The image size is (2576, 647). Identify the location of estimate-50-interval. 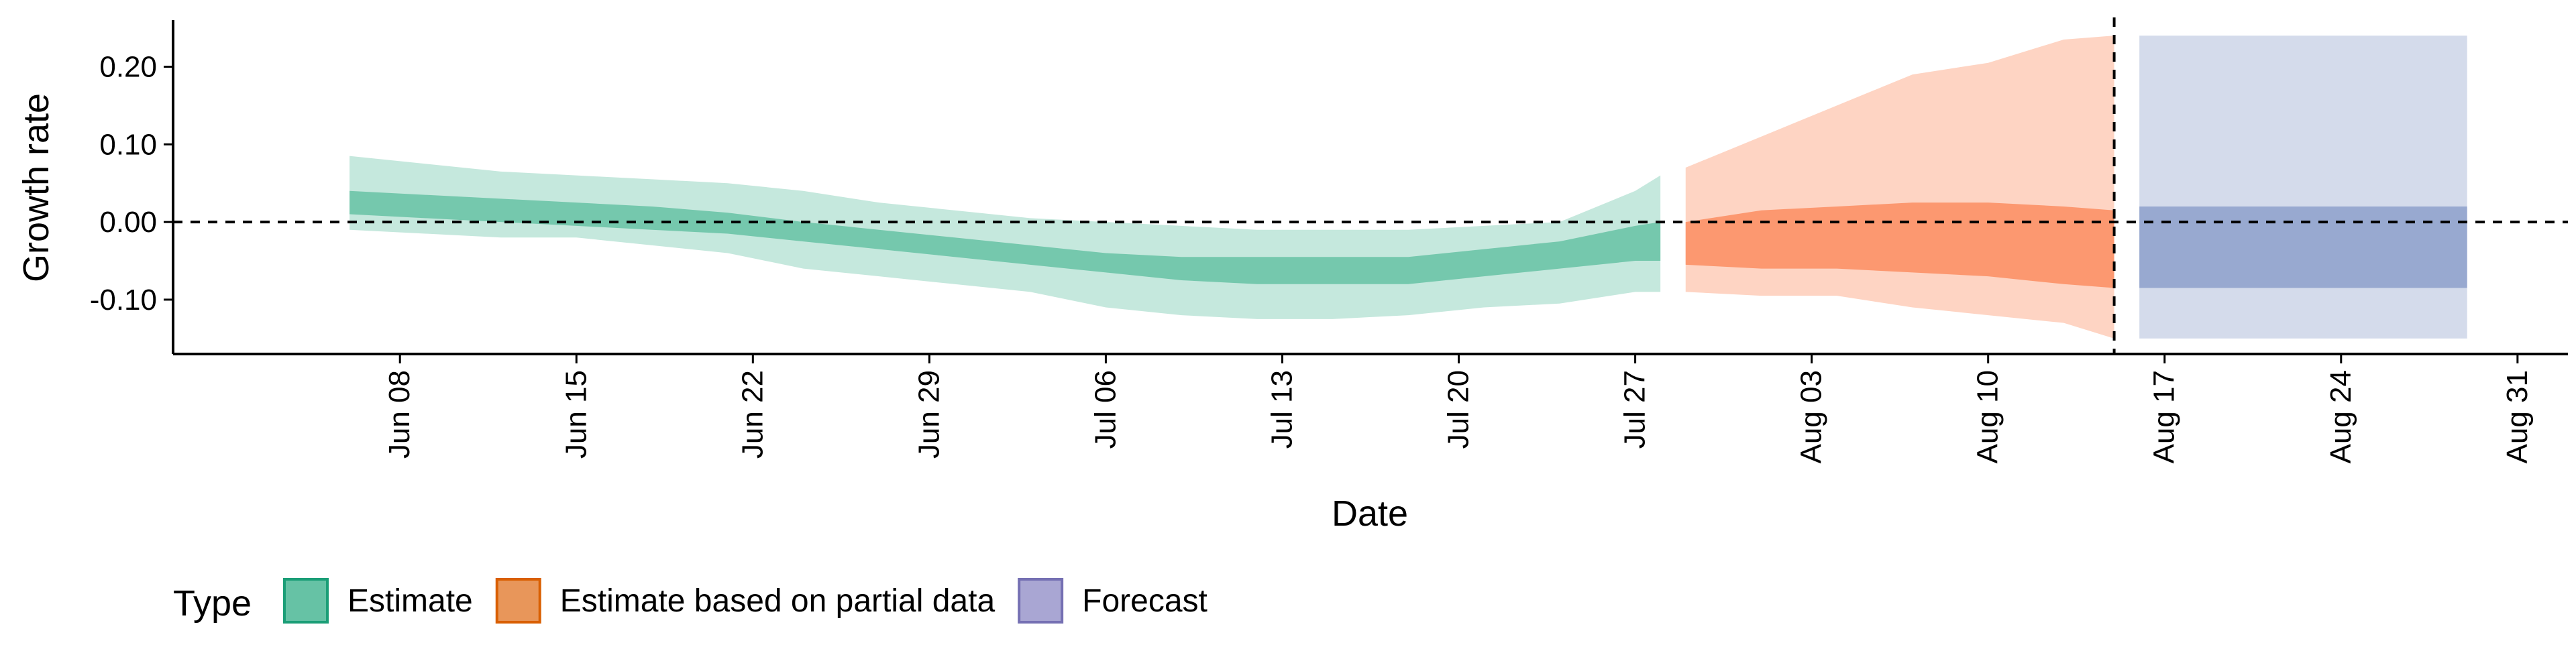
(1005, 237).